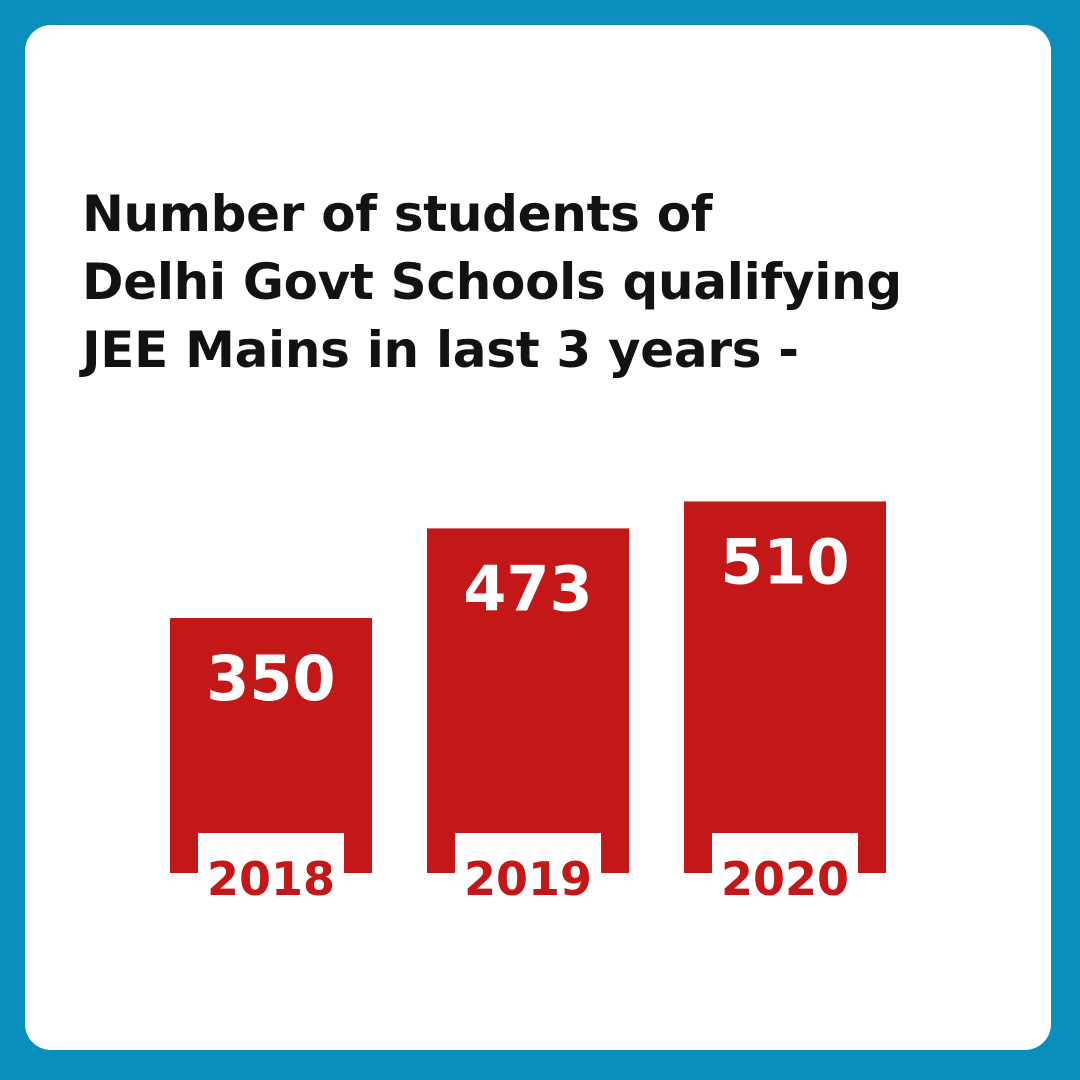  Describe the element at coordinates (785, 879) in the screenshot. I see `category-label-2020: 2020` at that location.